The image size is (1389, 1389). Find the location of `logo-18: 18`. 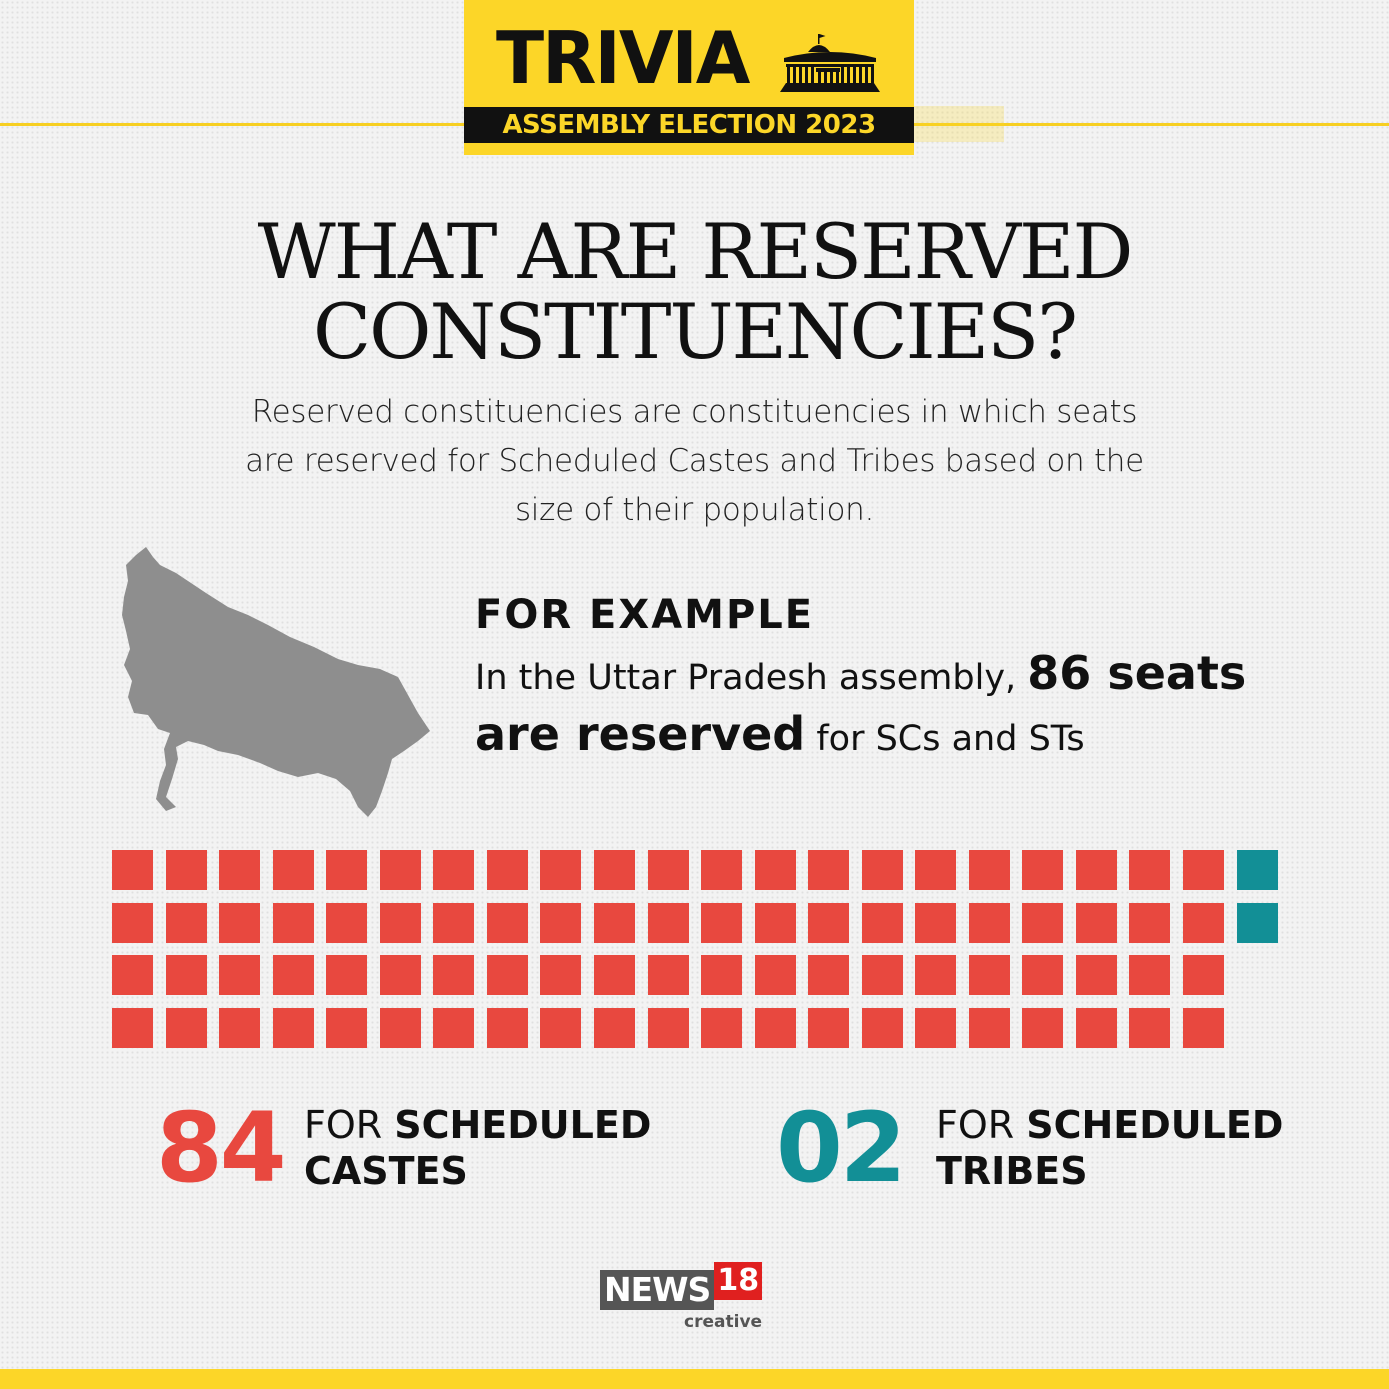

logo-18: 18 is located at coordinates (738, 1281).